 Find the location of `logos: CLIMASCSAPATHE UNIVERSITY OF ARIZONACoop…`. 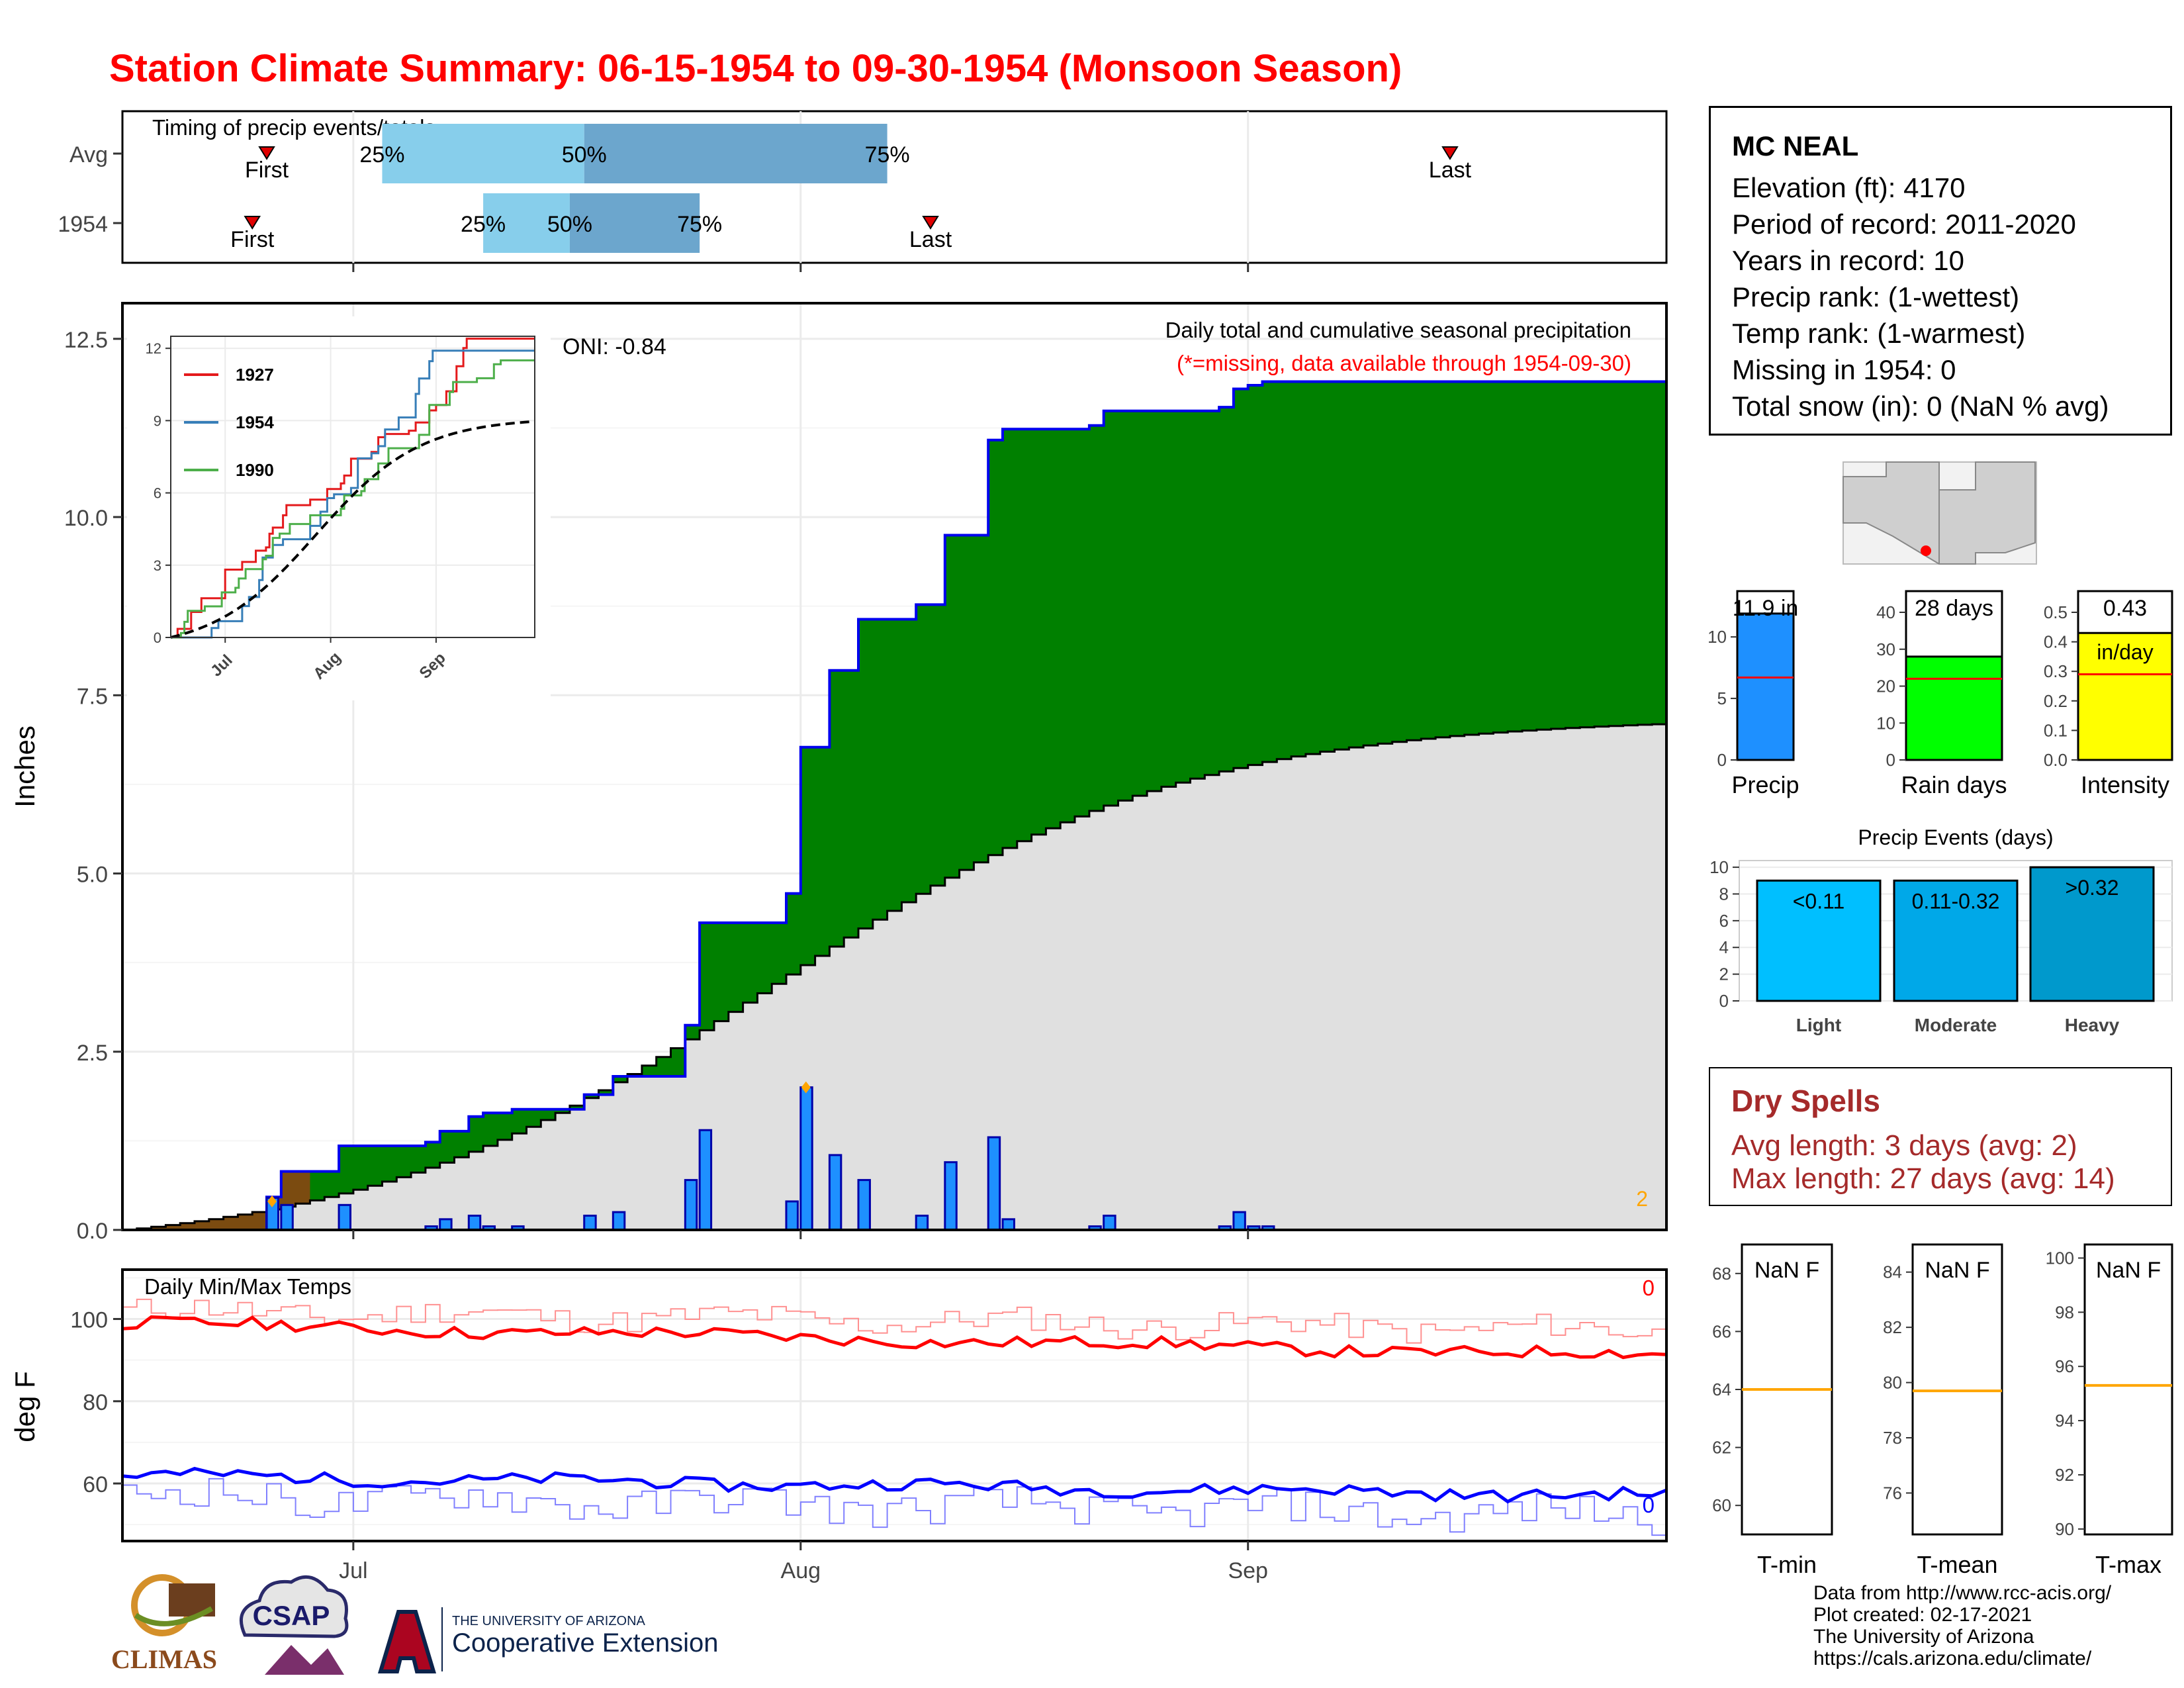

logos: CLIMASCSAPATHE UNIVERSITY OF ARIZONACoop… is located at coordinates (414, 1624).